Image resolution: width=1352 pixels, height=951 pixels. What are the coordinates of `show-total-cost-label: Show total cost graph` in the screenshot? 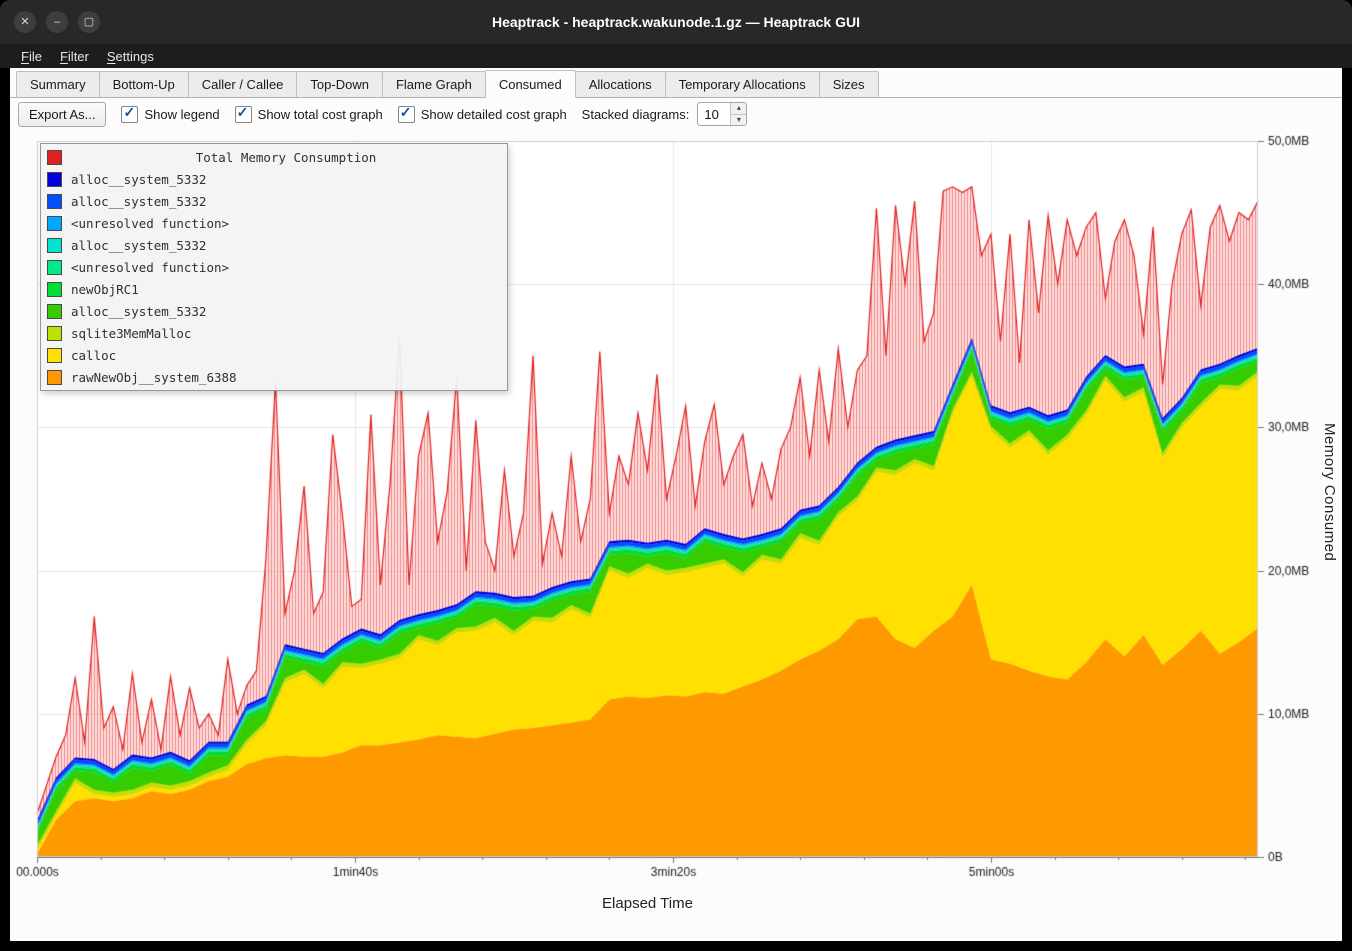 It's located at (320, 114).